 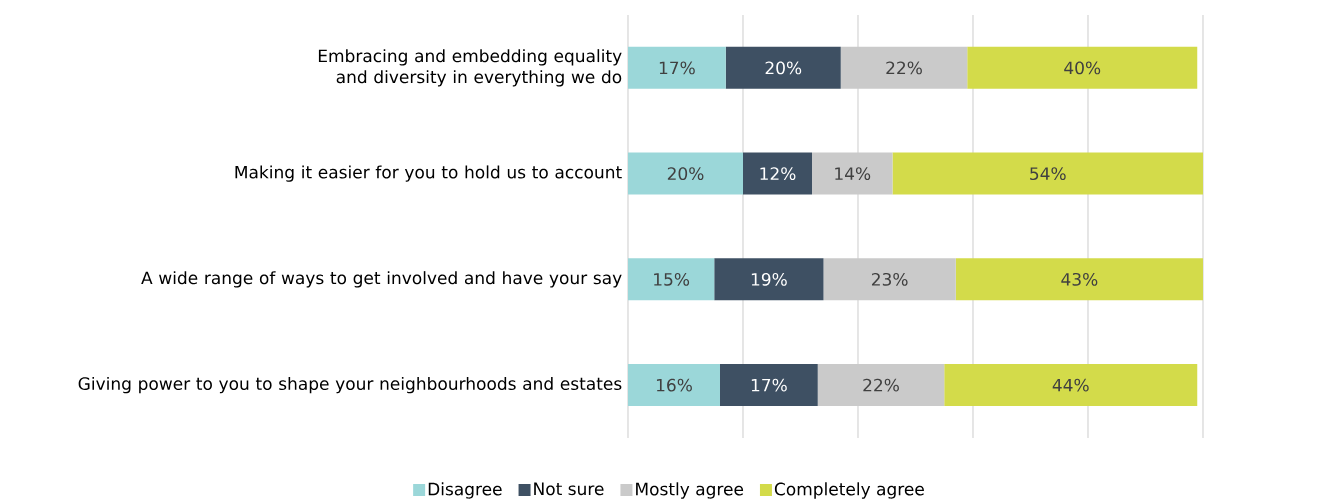 What do you see at coordinates (428, 173) in the screenshot?
I see `y-tick-label: Making it easier for you to hold us to account` at bounding box center [428, 173].